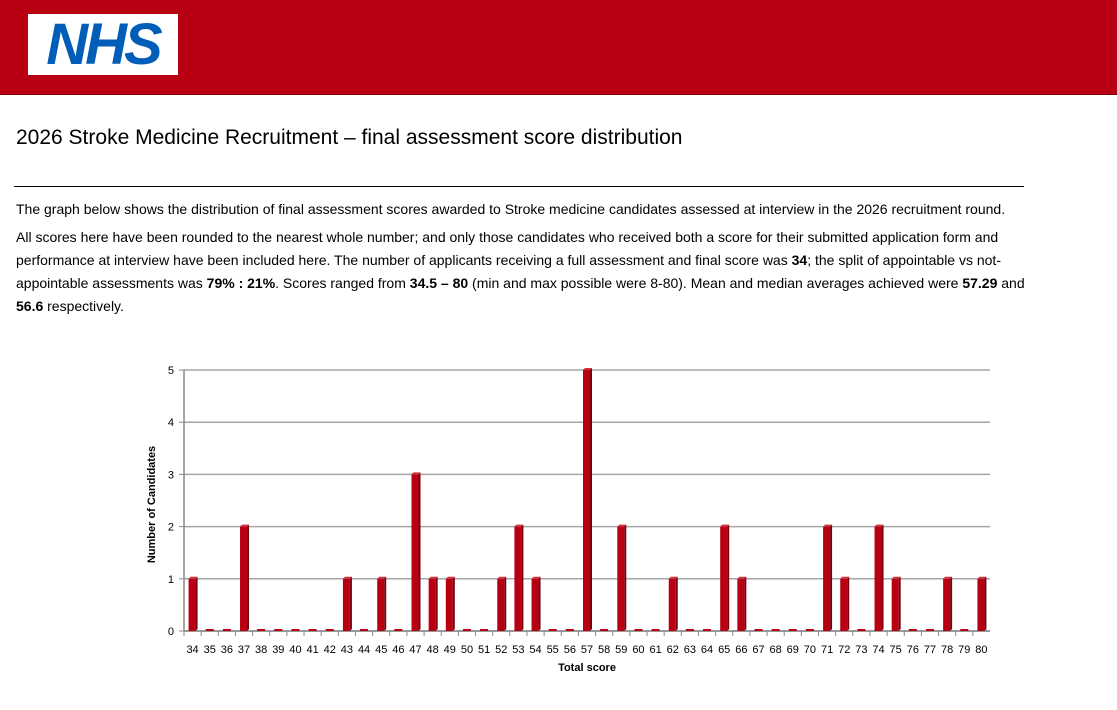 The width and height of the screenshot is (1117, 710). Describe the element at coordinates (103, 44) in the screenshot. I see `nhs-logo: NHS` at that location.